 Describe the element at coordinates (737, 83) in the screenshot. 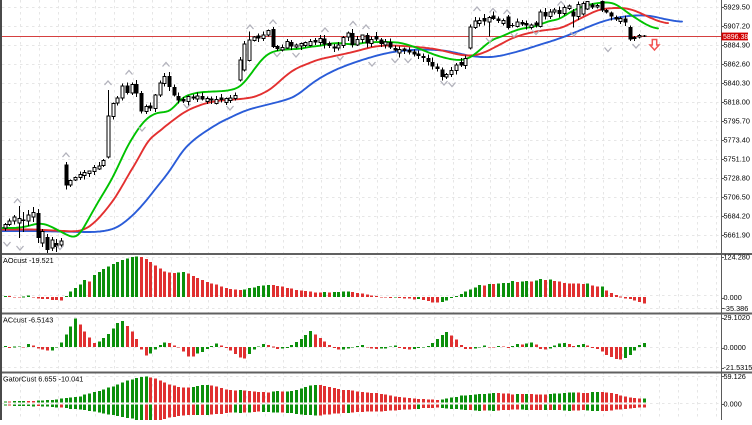

I see `svg-text: 5840.30` at that location.